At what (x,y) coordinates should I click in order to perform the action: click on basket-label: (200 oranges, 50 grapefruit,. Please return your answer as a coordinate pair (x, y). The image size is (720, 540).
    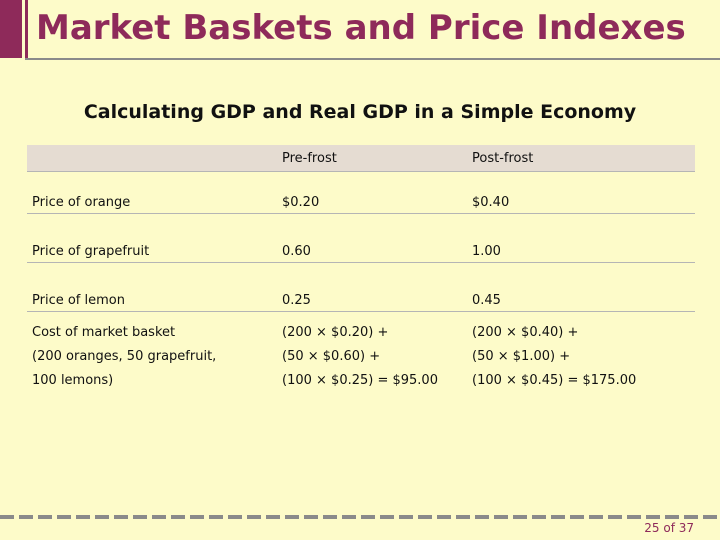
    Looking at the image, I should click on (124, 356).